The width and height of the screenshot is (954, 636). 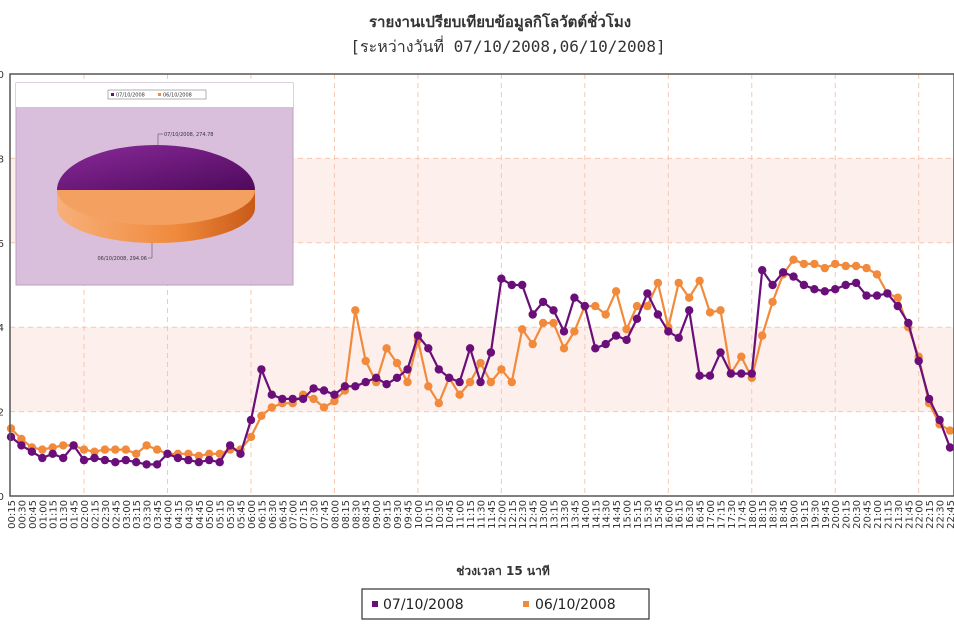 What do you see at coordinates (22, 514) in the screenshot?
I see `x-tick-label: 00:30` at bounding box center [22, 514].